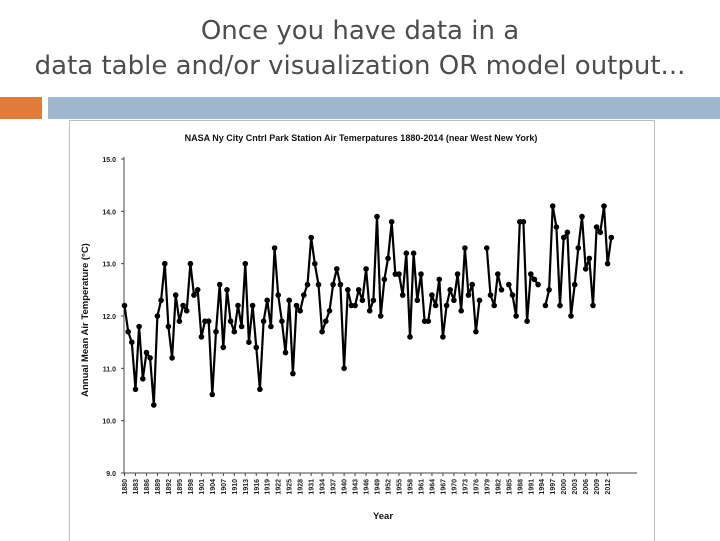  I want to click on x-tick-label: 1952, so click(389, 487).